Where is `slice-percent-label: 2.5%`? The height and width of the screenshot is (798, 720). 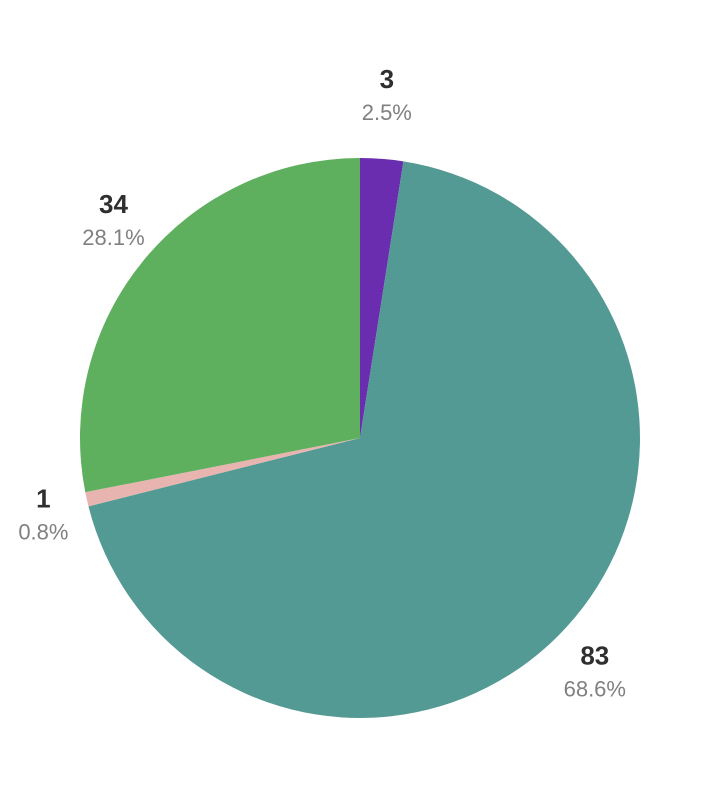 slice-percent-label: 2.5% is located at coordinates (387, 112).